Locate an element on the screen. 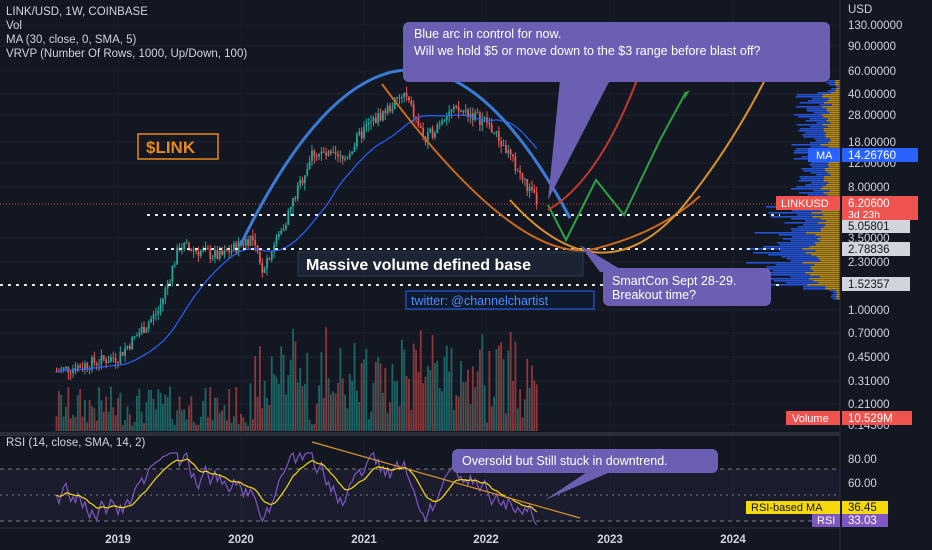  smartcon-line-2: Breakout time? is located at coordinates (654, 295).